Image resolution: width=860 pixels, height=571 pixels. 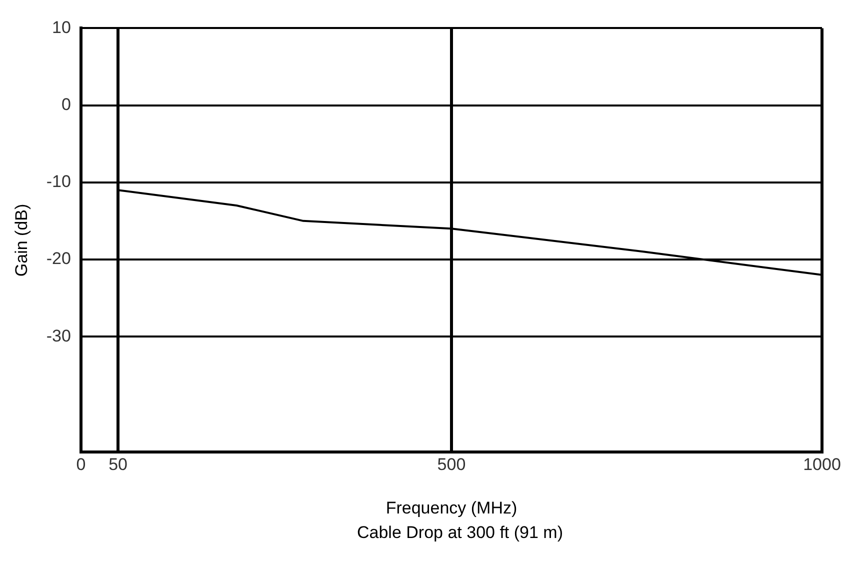 I want to click on y-axis-title: Gain (dB), so click(x=21, y=240).